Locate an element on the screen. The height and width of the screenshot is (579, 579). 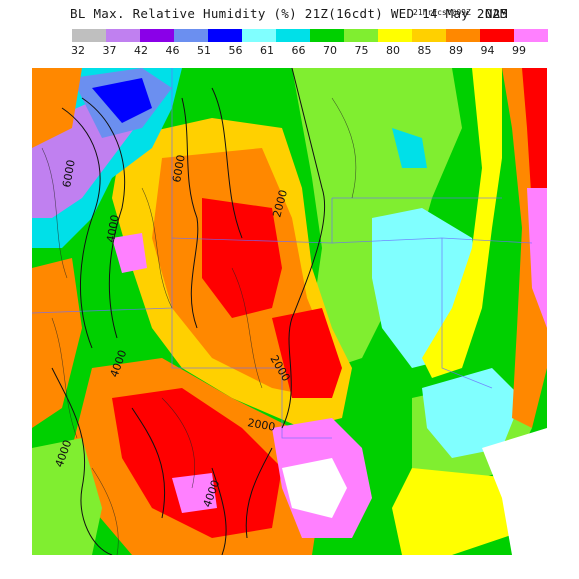
legend-tick-label: 70 is located at coordinates (330, 50).